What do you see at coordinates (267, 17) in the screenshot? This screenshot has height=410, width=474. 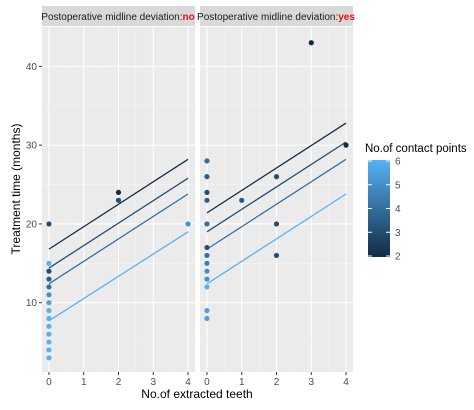 I see `facet-strip-right-prefix: Postoperative midline deviation:` at bounding box center [267, 17].